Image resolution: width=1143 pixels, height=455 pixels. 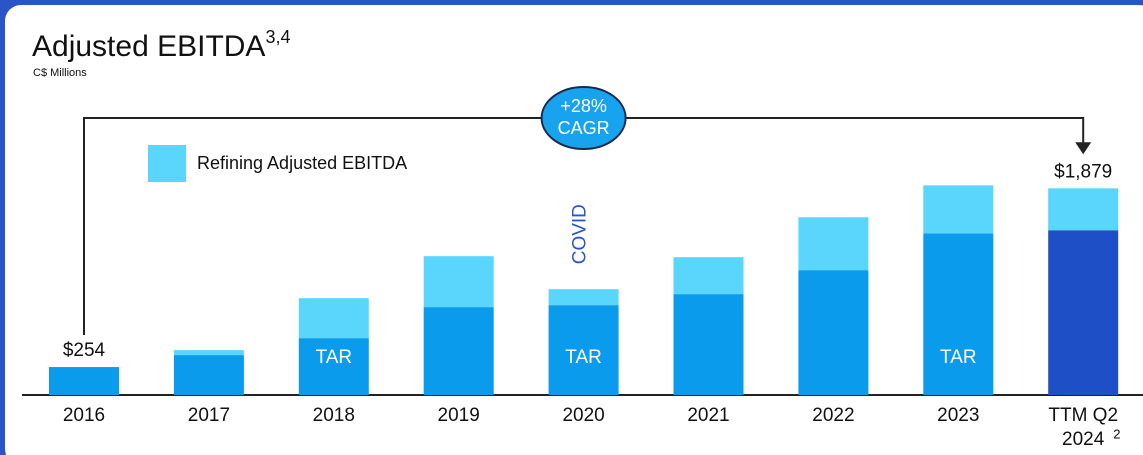 I want to click on x-tick-label: 2016, so click(x=84, y=415).